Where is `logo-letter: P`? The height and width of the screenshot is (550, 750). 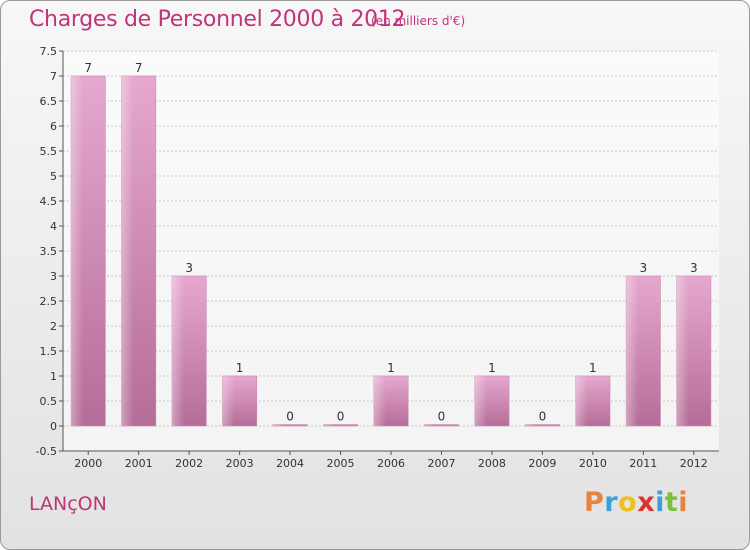
logo-letter: P is located at coordinates (594, 502).